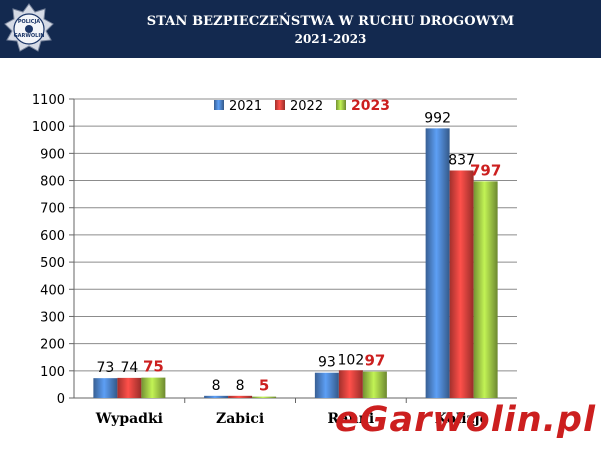 Image resolution: width=601 pixels, height=455 pixels. Describe the element at coordinates (129, 368) in the screenshot. I see `data-label: 74` at that location.